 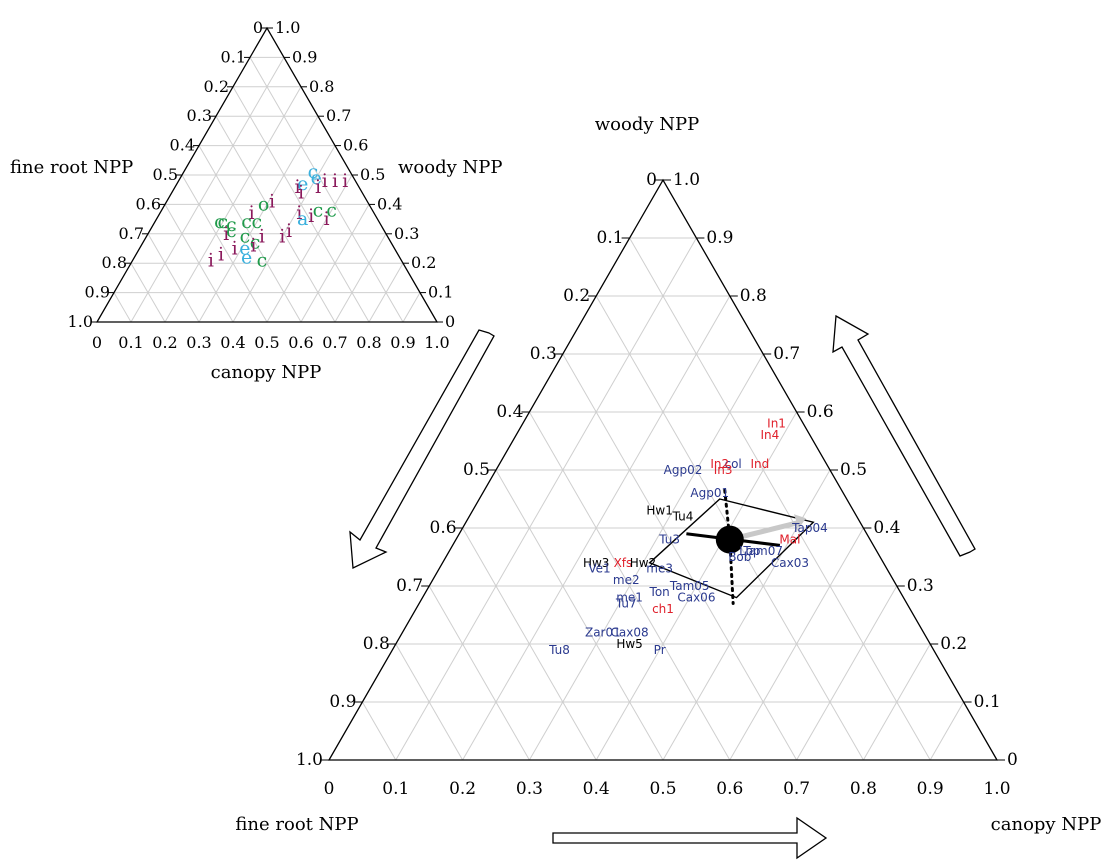 What do you see at coordinates (462, 789) in the screenshot?
I see `main-bottom-tick: 0.2` at bounding box center [462, 789].